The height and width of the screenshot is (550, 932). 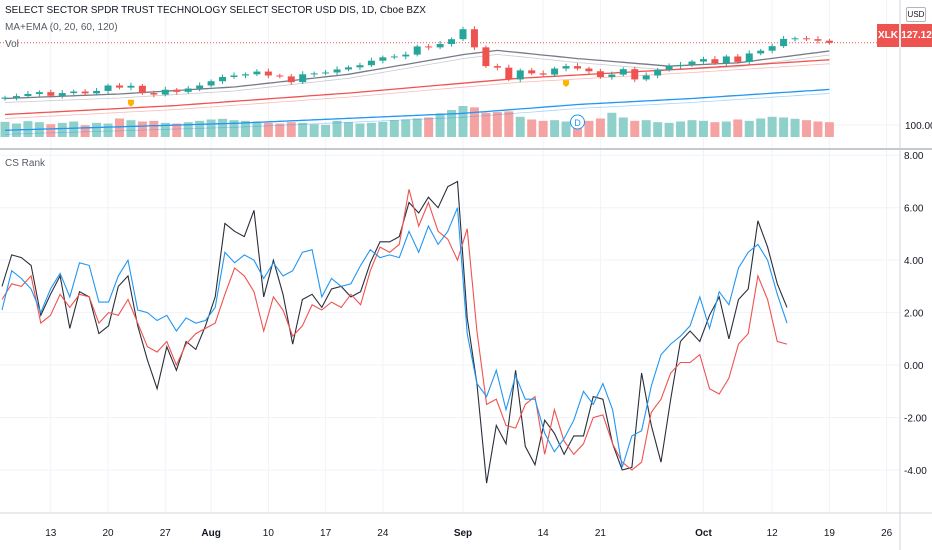 I want to click on volume-bars, so click(x=417, y=121).